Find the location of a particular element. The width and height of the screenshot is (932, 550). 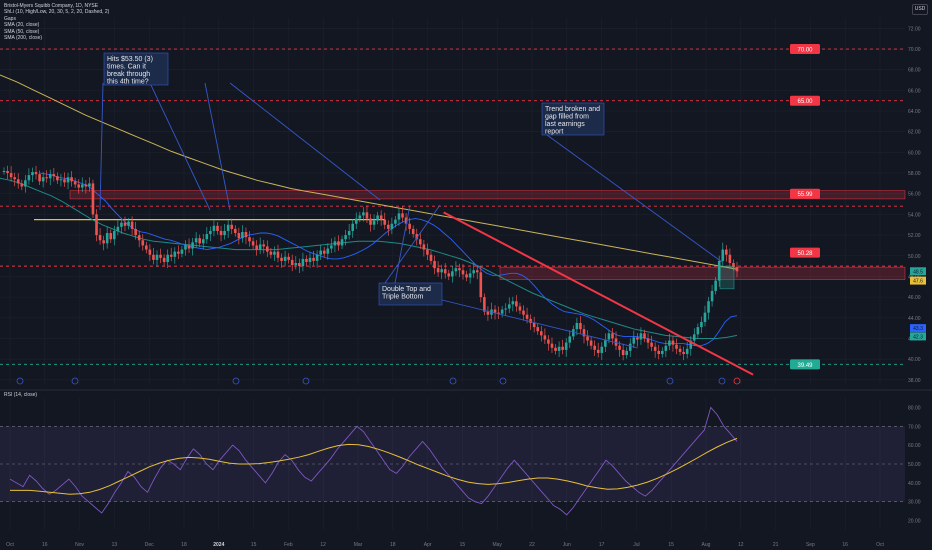

event-markers is located at coordinates (378, 381).